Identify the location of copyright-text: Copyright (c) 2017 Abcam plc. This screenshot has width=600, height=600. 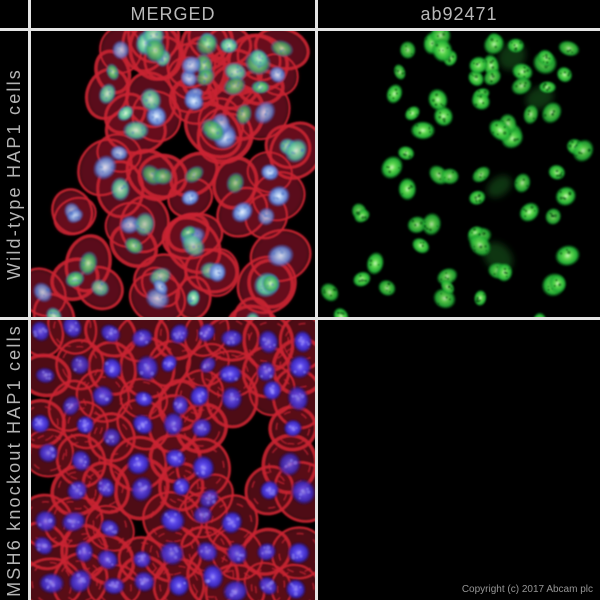
(527, 589).